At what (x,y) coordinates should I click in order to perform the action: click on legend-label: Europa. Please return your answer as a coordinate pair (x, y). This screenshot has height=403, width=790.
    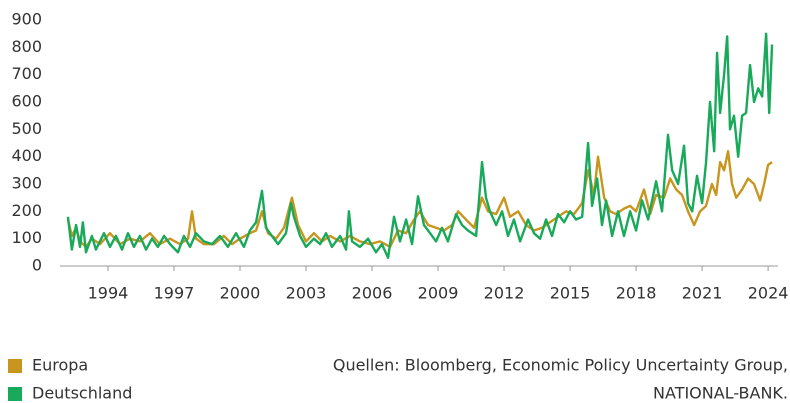
    Looking at the image, I should click on (60, 365).